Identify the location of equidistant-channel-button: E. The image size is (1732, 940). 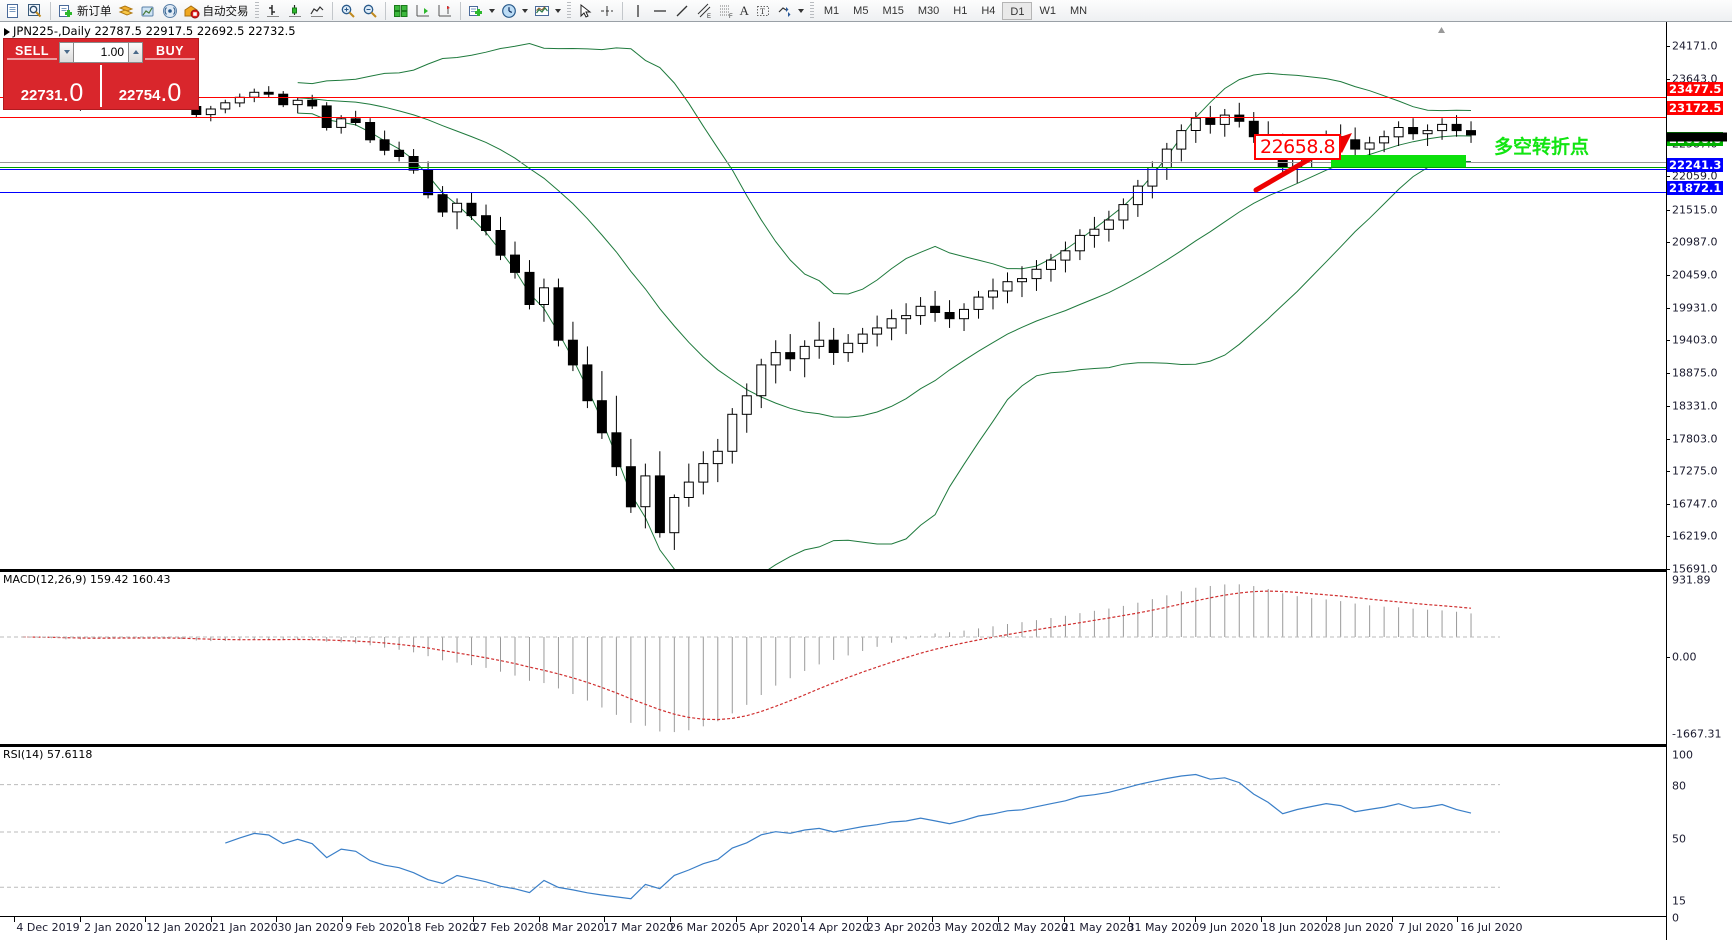
(704, 11).